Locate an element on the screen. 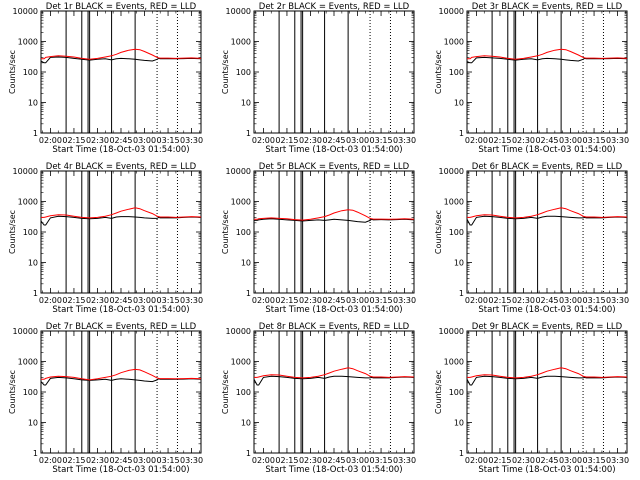 The width and height of the screenshot is (640, 480). panel-title: Det 6r BLACK = Events, RED = LLD is located at coordinates (547, 167).